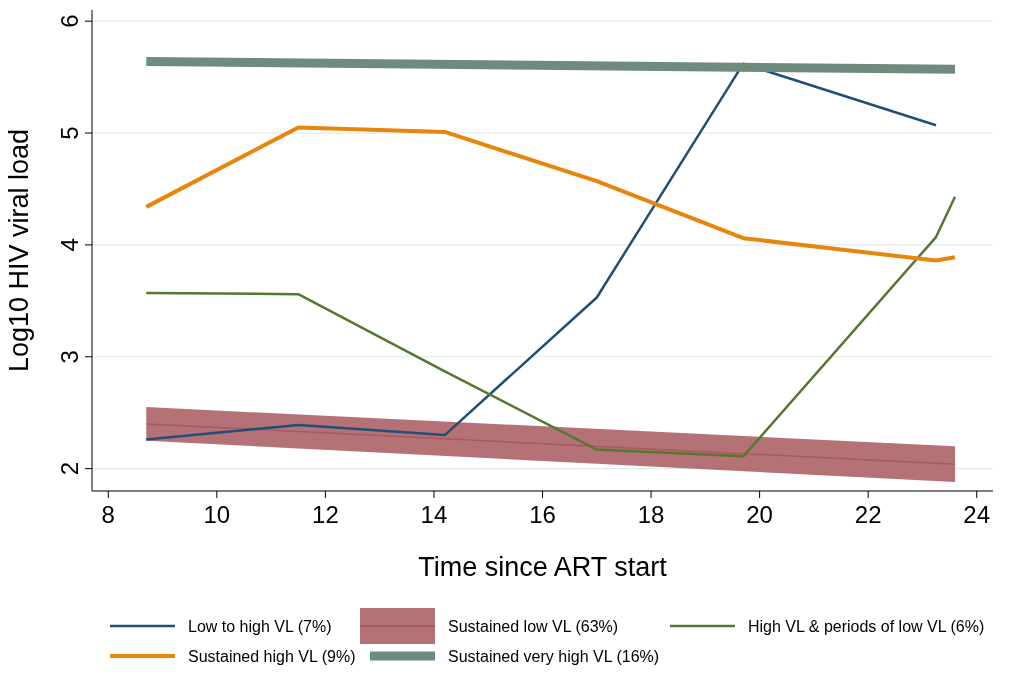 This screenshot has width=1013, height=691. Describe the element at coordinates (325, 514) in the screenshot. I see `x-tick-label: 12` at that location.